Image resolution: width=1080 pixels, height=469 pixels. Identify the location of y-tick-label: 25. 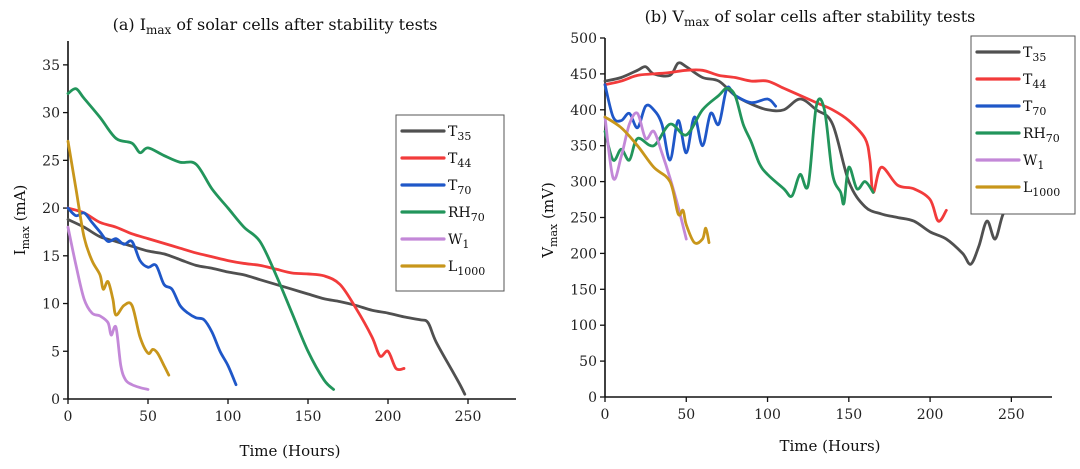
(51, 161).